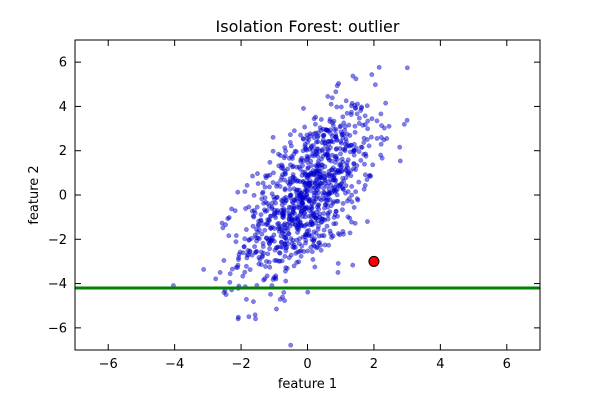 Image resolution: width=600 pixels, height=400 pixels. I want to click on chart-title: Isolation Forest: outlier, so click(308, 26).